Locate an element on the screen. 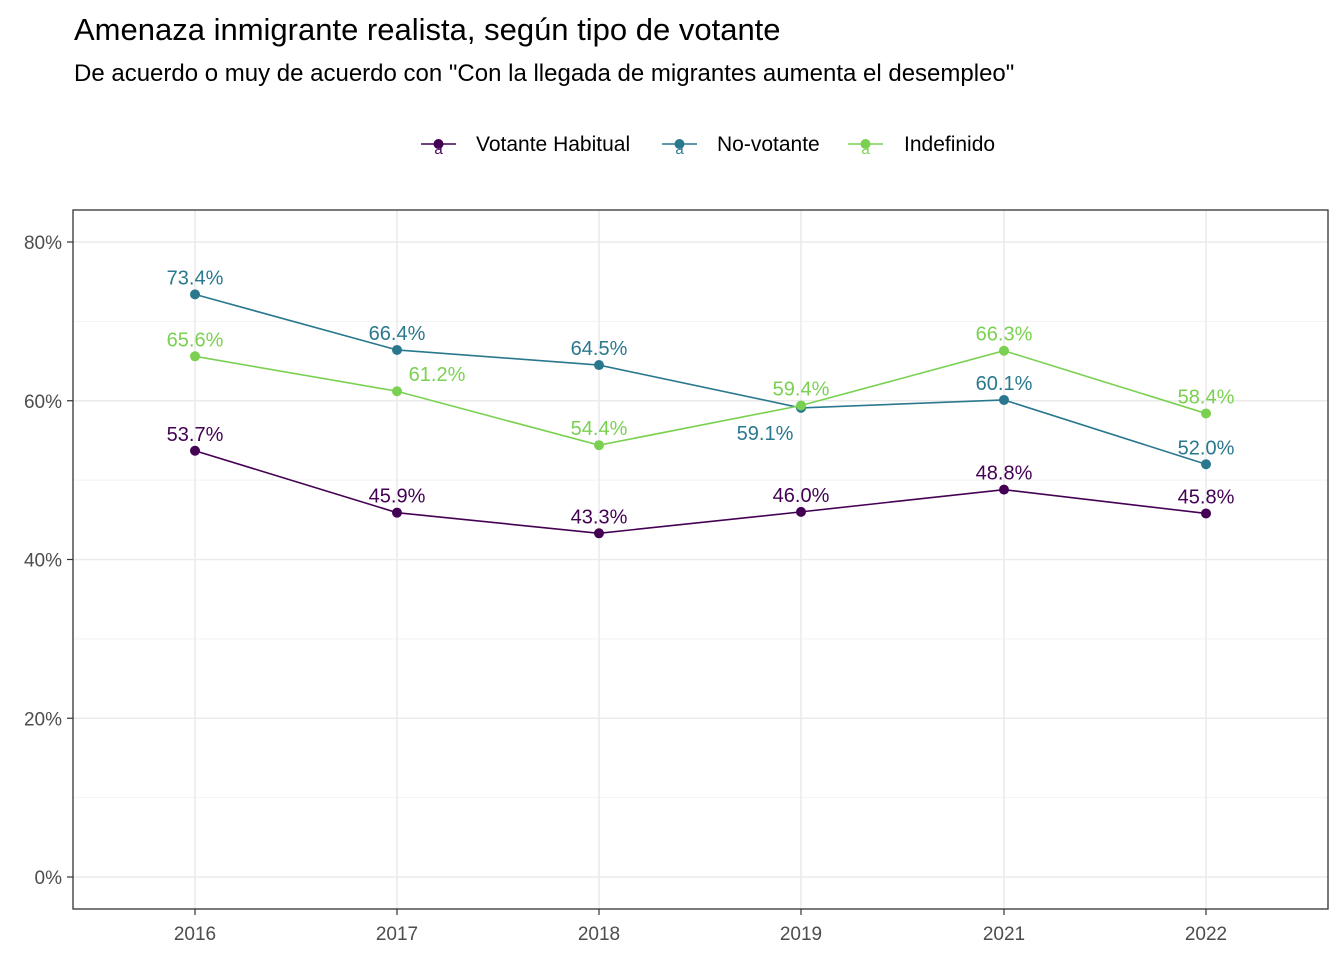 Image resolution: width=1344 pixels, height=960 pixels. legend: a Votante Habitual a No-votante a Indefinido is located at coordinates (708, 145).